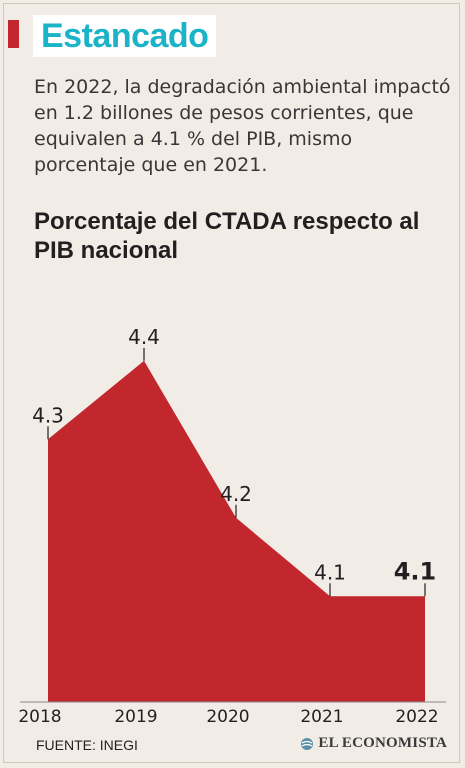  I want to click on x-tick-label: 2019, so click(135, 717).